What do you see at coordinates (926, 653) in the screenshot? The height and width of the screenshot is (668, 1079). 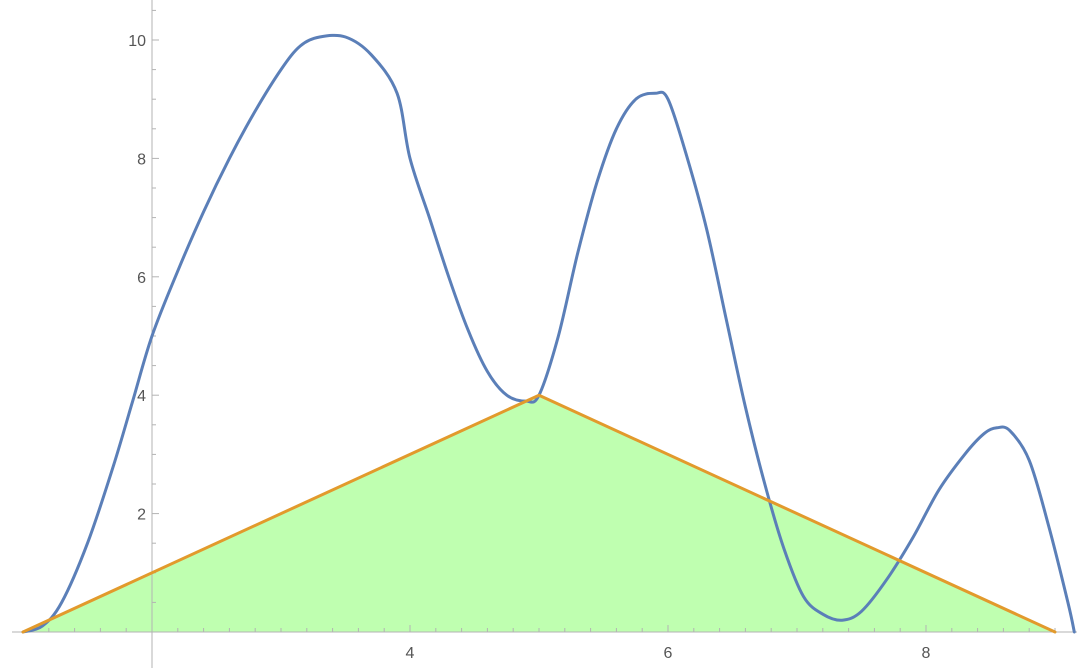 I see `x-tick-label: 8` at bounding box center [926, 653].